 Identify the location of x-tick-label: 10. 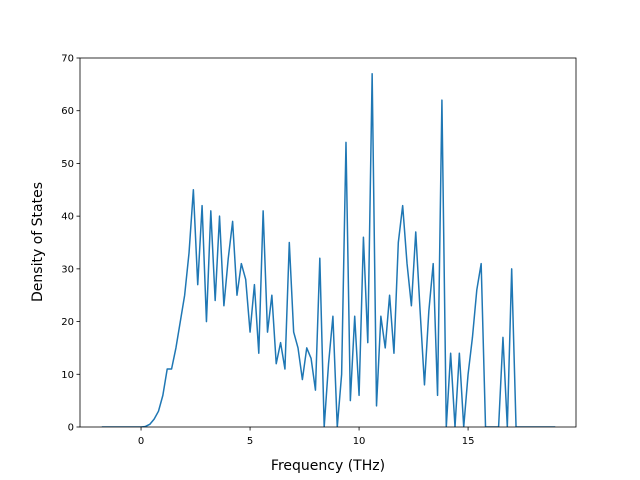
(359, 441).